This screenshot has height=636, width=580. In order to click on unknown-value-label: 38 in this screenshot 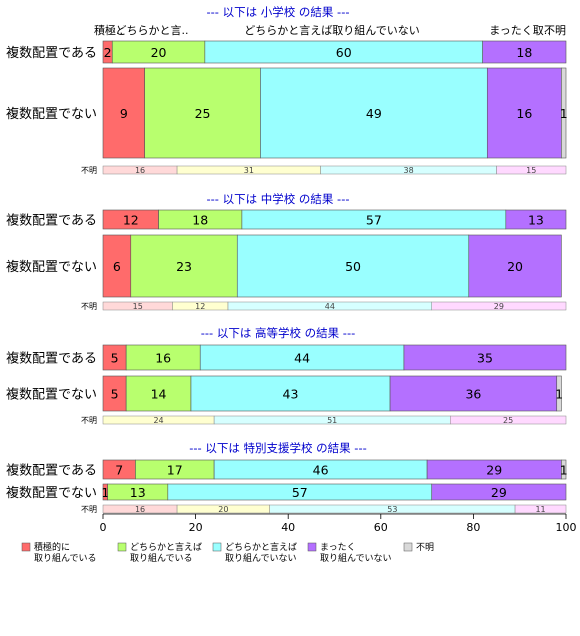, I will do `click(408, 170)`.